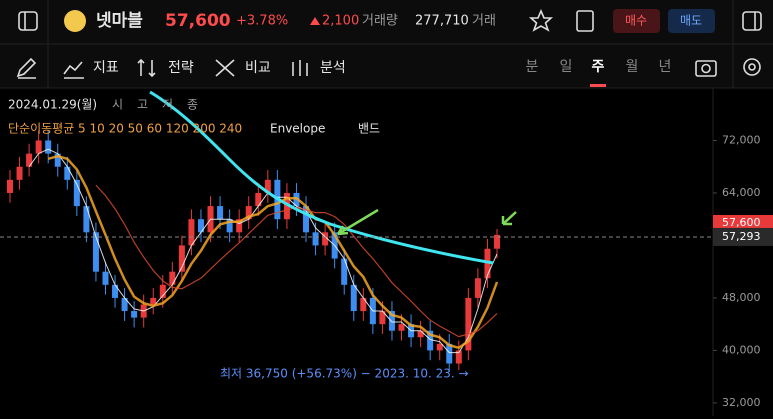 The width and height of the screenshot is (773, 419). I want to click on period-button: 월, so click(632, 67).